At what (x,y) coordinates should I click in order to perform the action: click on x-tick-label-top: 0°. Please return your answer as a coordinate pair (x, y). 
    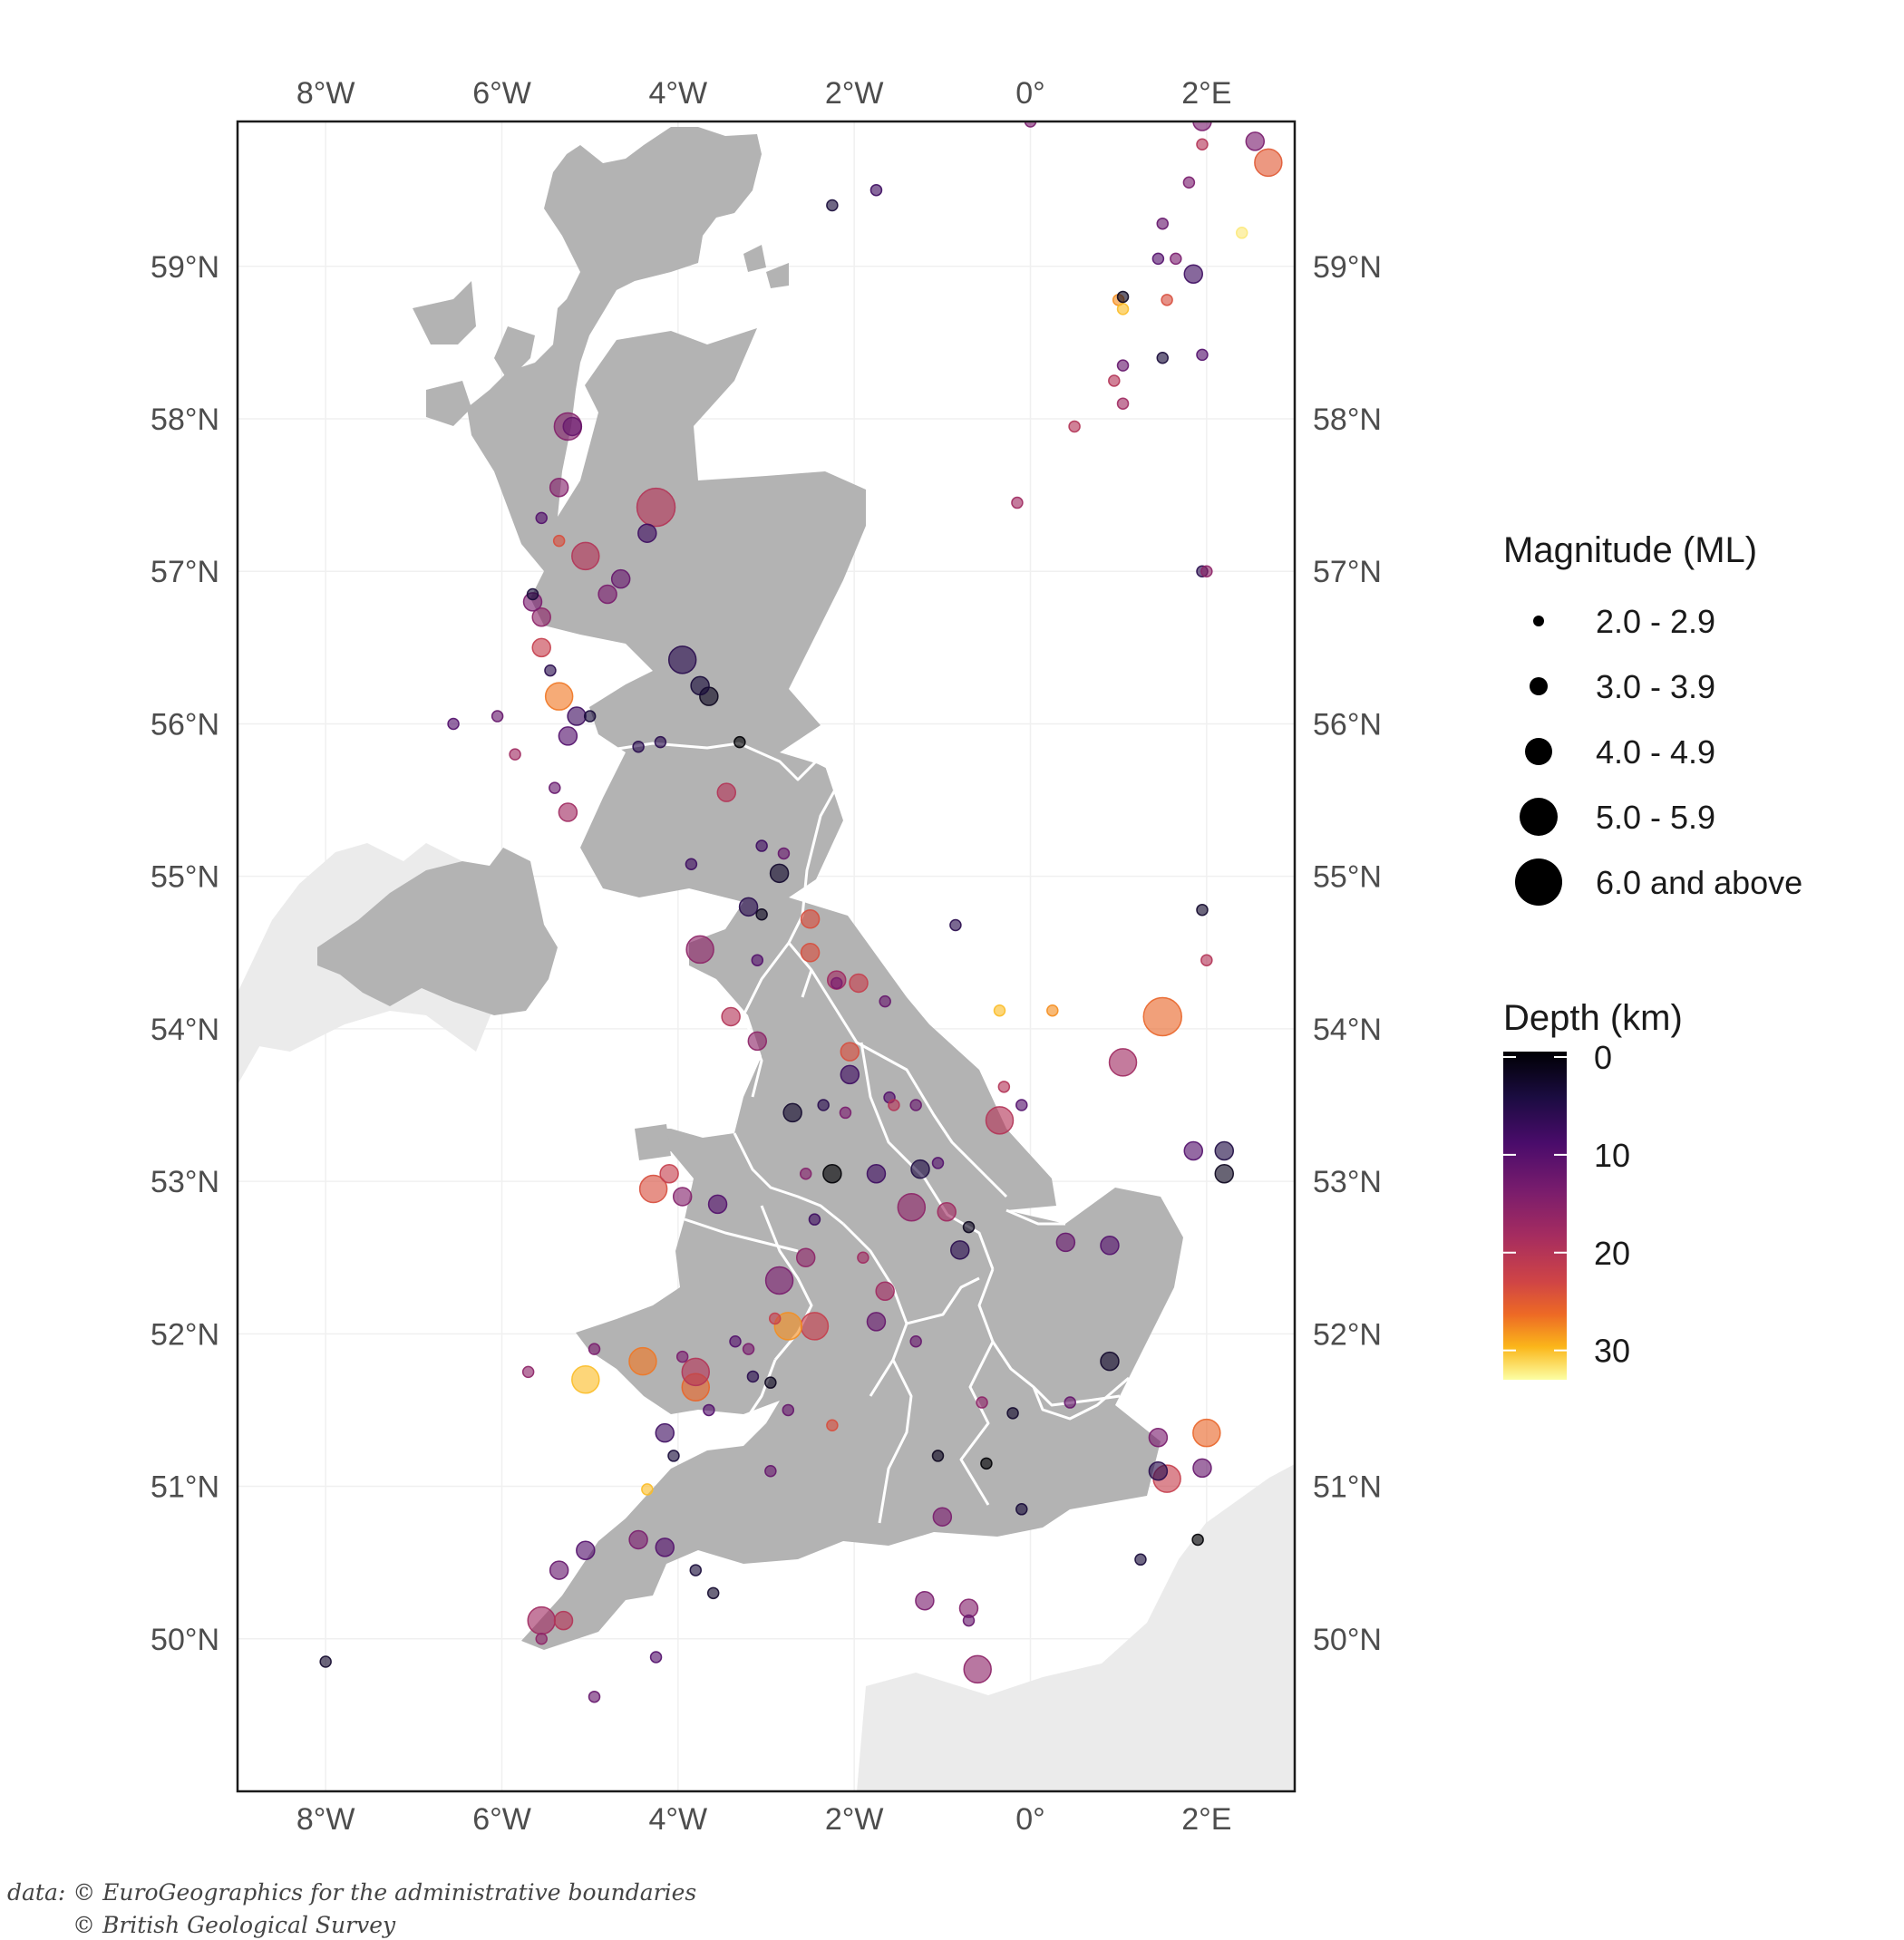
    Looking at the image, I should click on (1030, 93).